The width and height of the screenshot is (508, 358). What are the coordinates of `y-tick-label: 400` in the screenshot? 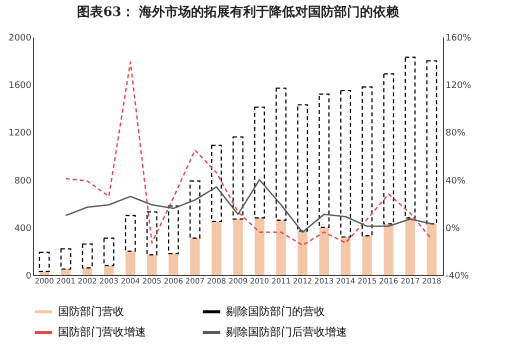 It's located at (23, 229).